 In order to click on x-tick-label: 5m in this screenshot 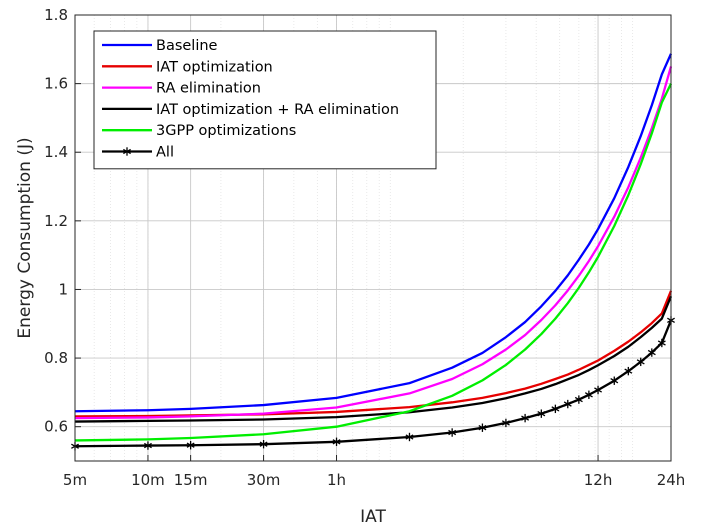, I will do `click(75, 480)`.